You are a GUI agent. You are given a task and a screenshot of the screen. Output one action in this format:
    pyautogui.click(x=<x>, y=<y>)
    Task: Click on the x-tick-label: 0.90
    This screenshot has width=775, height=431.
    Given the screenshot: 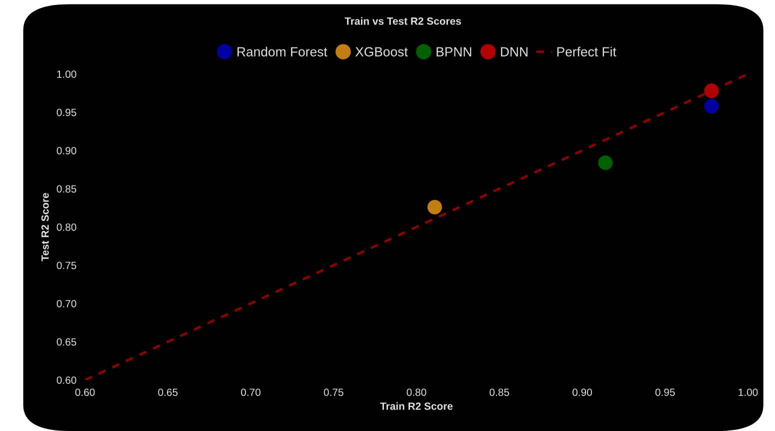 What is the action you would take?
    pyautogui.click(x=582, y=392)
    